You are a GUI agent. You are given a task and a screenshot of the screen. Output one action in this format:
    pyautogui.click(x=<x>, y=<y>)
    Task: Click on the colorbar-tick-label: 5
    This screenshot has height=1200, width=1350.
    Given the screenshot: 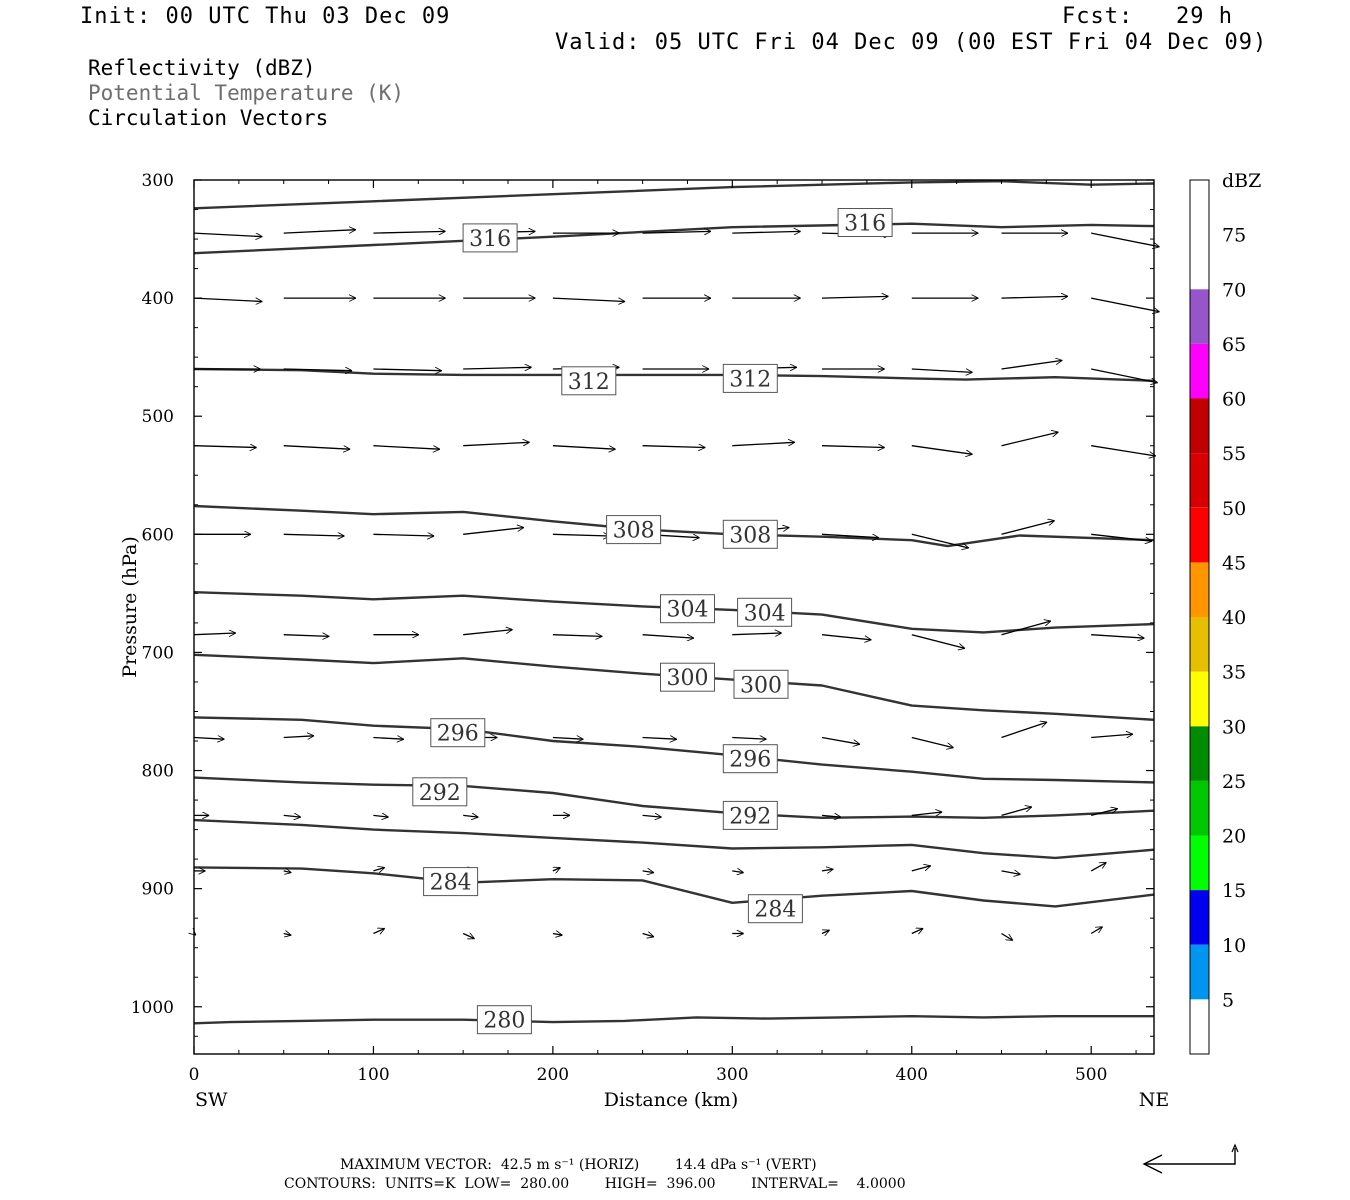 What is the action you would take?
    pyautogui.click(x=1228, y=1000)
    